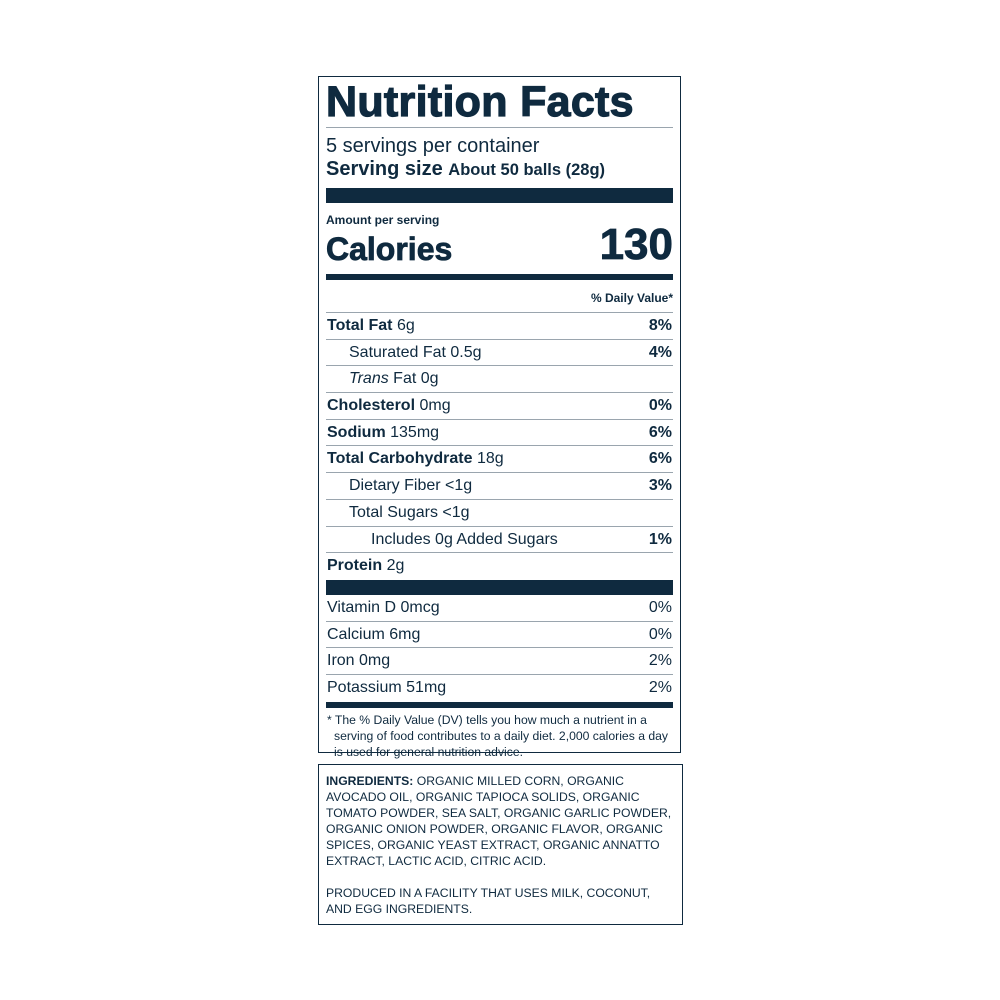 Image resolution: width=1000 pixels, height=1000 pixels. Describe the element at coordinates (359, 661) in the screenshot. I see `vitamin-name: Iron 0mg` at that location.